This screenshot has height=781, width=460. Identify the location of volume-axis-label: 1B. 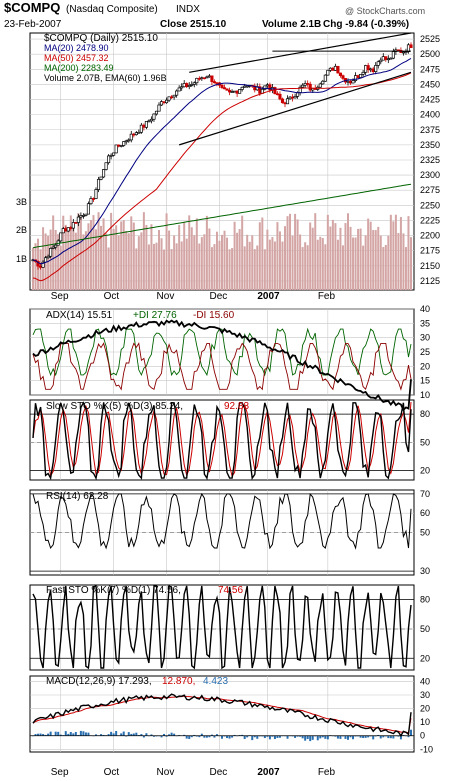
(21, 259).